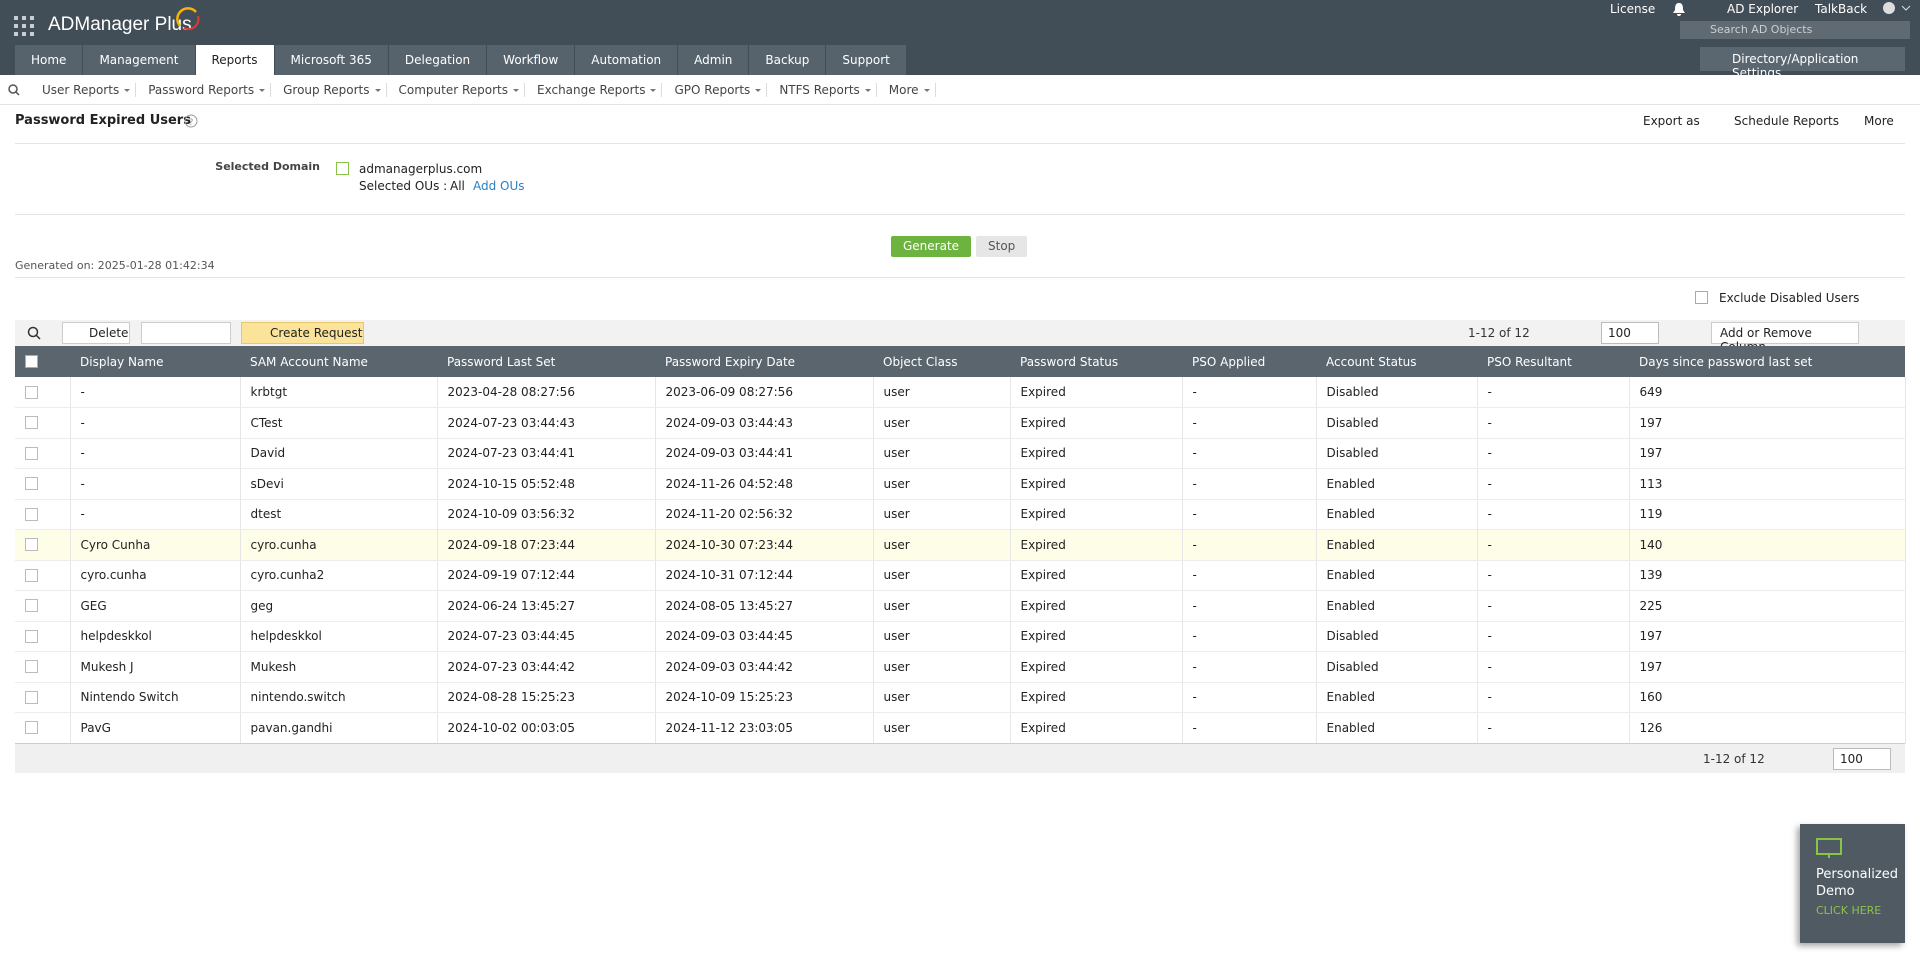 The height and width of the screenshot is (963, 1920). I want to click on tab: Home, so click(49, 60).